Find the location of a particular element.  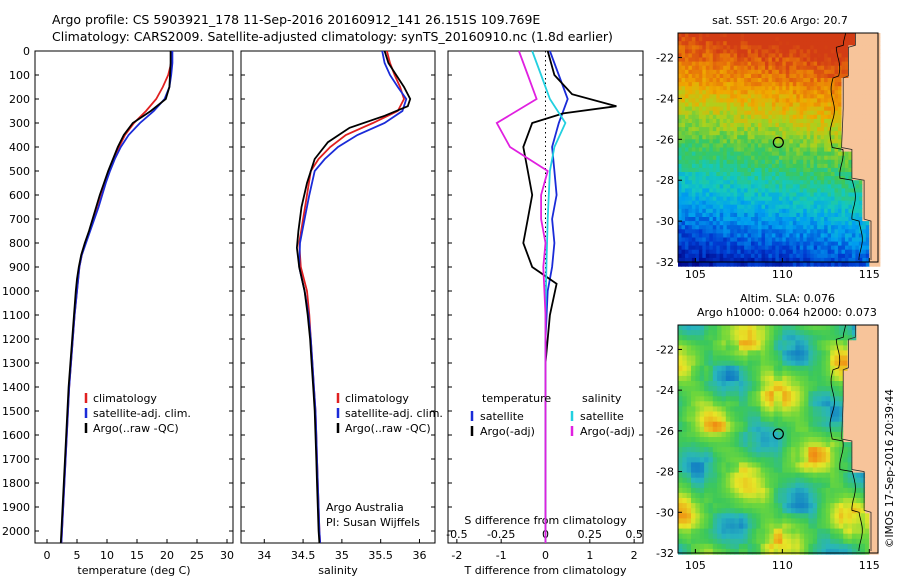

y-tick-label: 600 is located at coordinates (19, 195).